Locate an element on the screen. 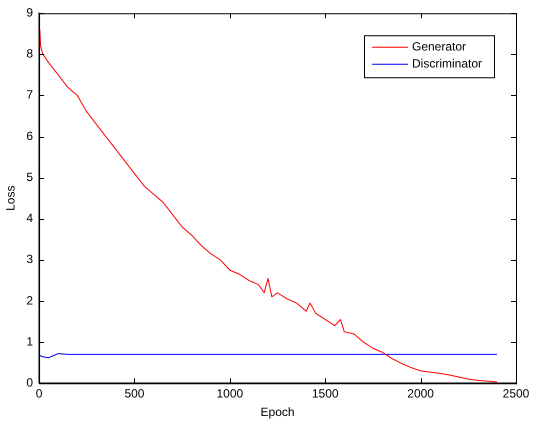 The image size is (534, 424). y-tick-label: 9 is located at coordinates (30, 13).